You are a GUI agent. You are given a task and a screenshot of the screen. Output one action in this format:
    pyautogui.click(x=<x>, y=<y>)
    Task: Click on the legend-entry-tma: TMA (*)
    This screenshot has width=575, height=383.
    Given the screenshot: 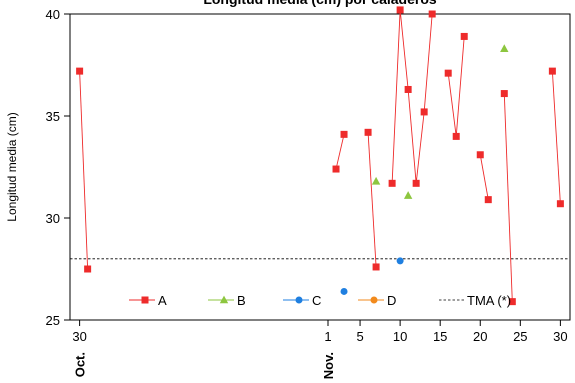 What is the action you would take?
    pyautogui.click(x=475, y=300)
    